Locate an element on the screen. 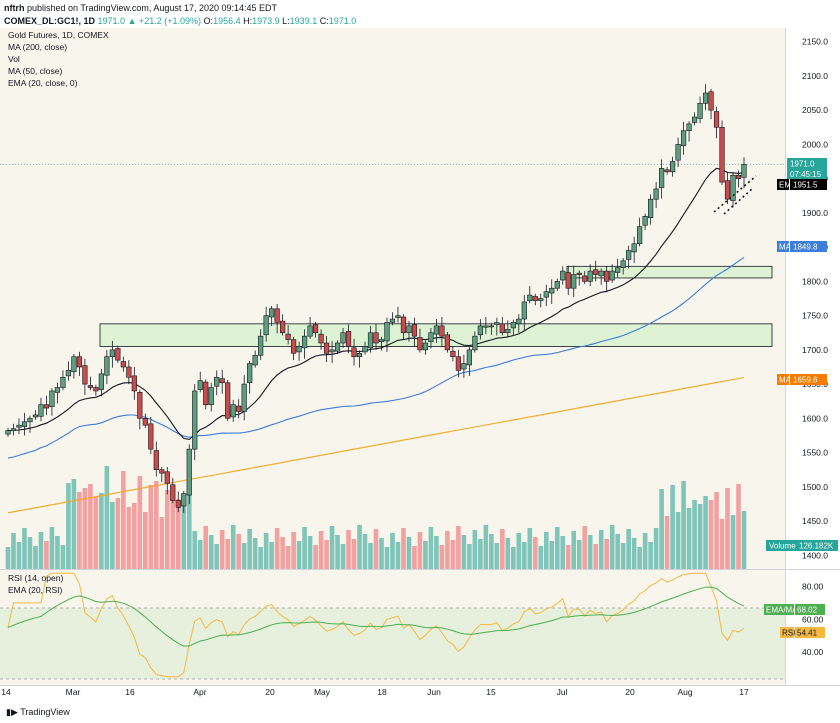 The image size is (840, 723). legend-ema20: EMA (20, close, 0) is located at coordinates (43, 83).